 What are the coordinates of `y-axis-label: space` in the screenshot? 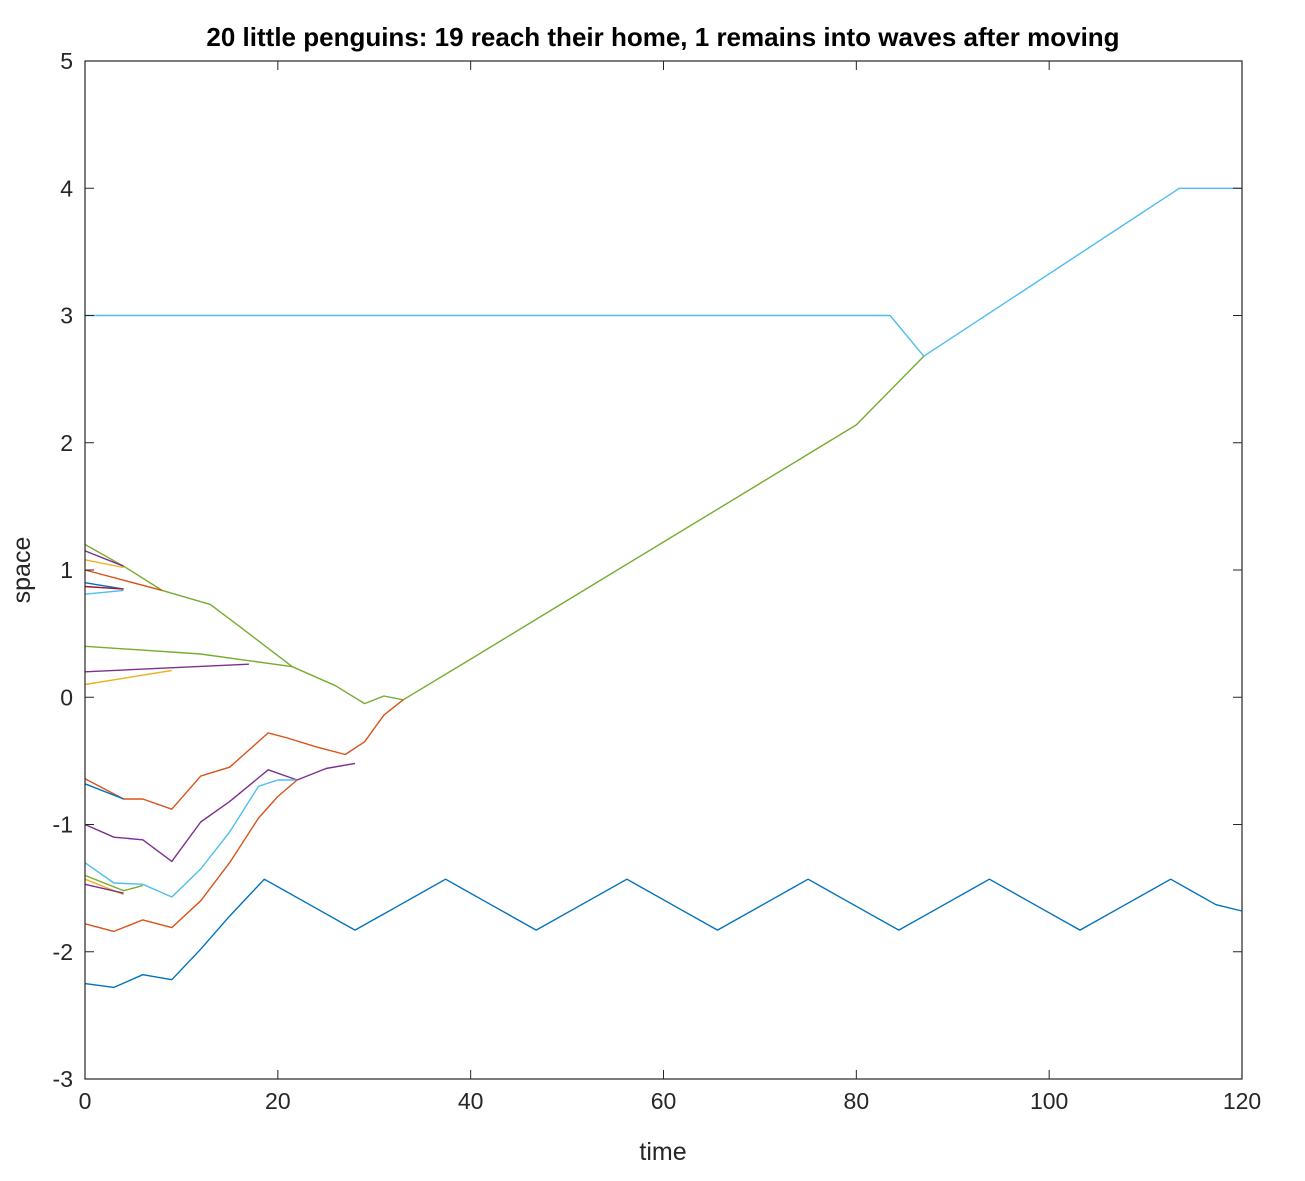 It's located at (22, 570).